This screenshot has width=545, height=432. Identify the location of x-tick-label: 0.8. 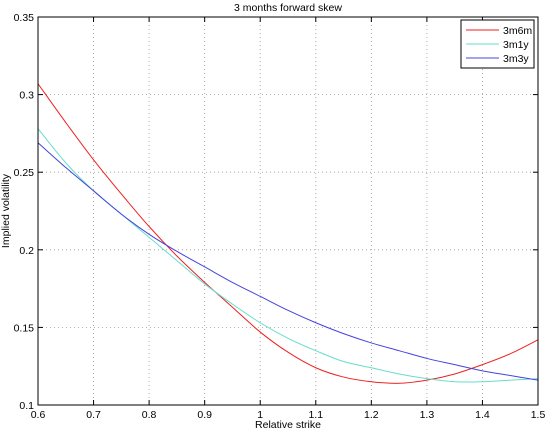
(149, 415).